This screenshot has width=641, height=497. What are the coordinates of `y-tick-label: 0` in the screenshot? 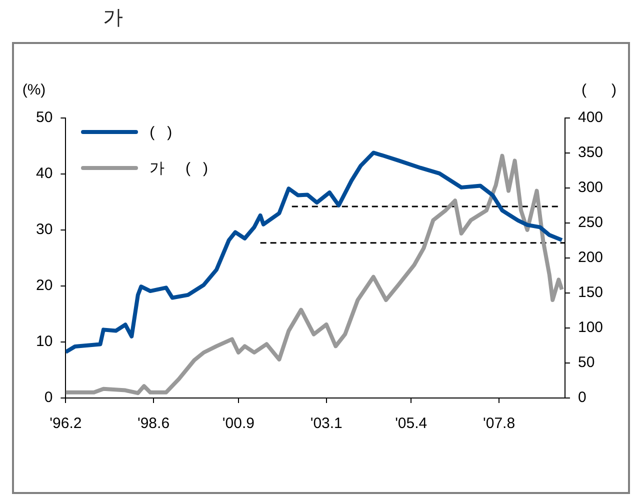 It's located at (48, 397).